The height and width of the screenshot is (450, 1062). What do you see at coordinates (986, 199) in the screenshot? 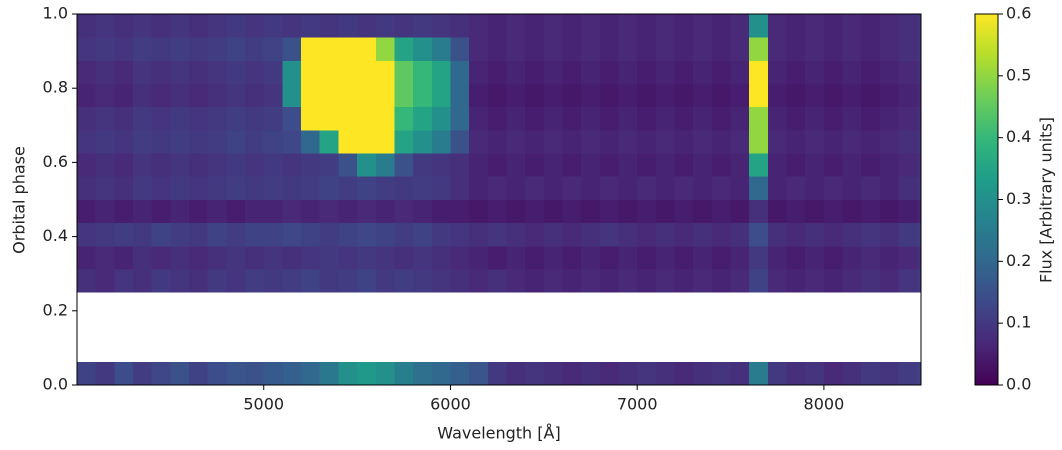
I see `colorbar` at bounding box center [986, 199].